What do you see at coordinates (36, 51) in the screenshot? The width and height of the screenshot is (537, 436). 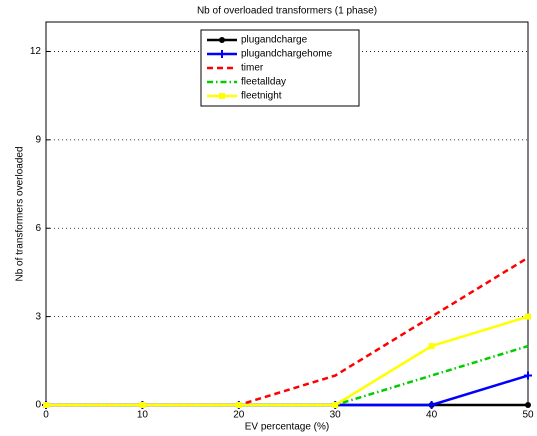 I see `y-tick-label: 12` at bounding box center [36, 51].